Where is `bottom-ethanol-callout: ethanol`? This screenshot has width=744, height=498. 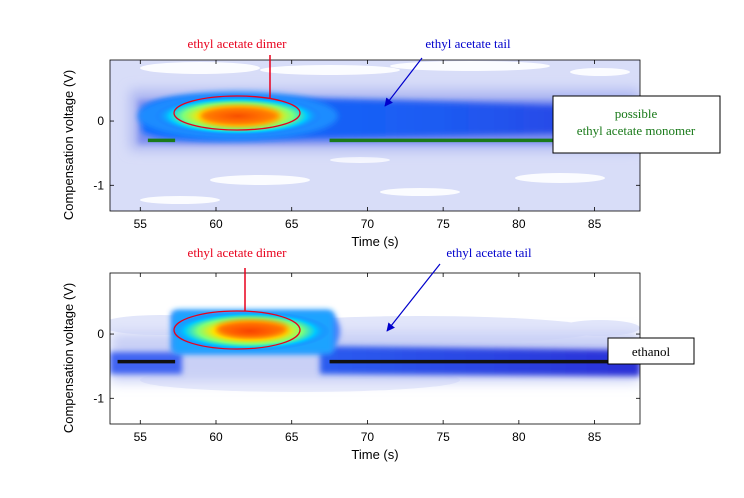 bottom-ethanol-callout: ethanol is located at coordinates (651, 351).